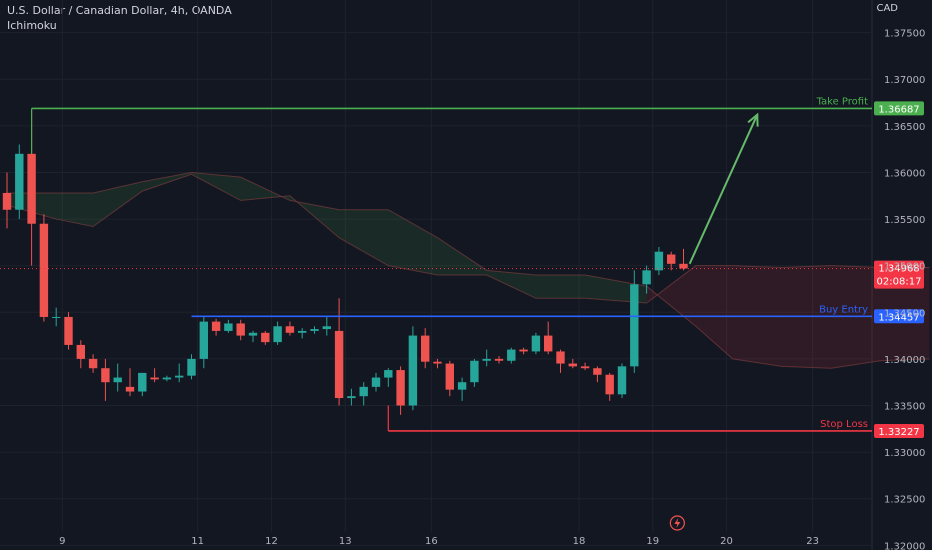 The width and height of the screenshot is (932, 550). I want to click on take-profit-price-label: 1.36687, so click(898, 109).